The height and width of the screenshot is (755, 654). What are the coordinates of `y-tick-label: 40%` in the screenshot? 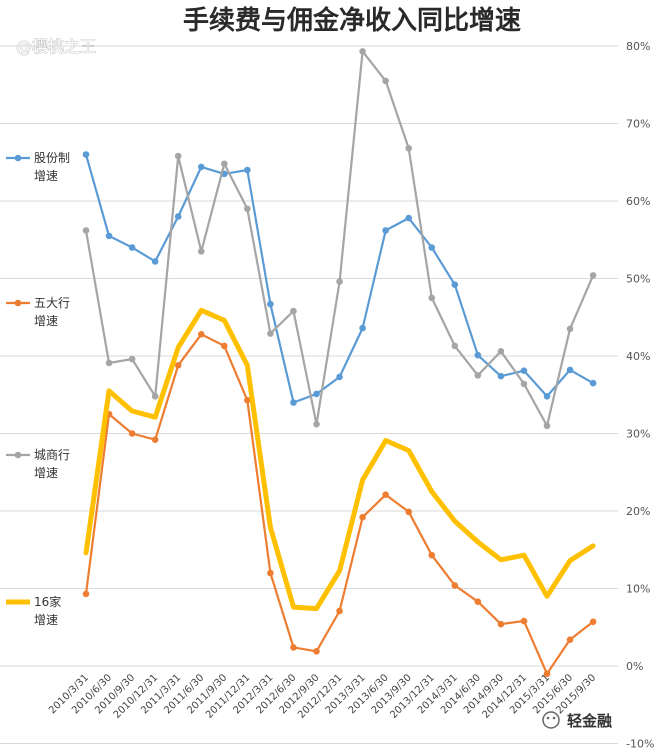 It's located at (638, 356).